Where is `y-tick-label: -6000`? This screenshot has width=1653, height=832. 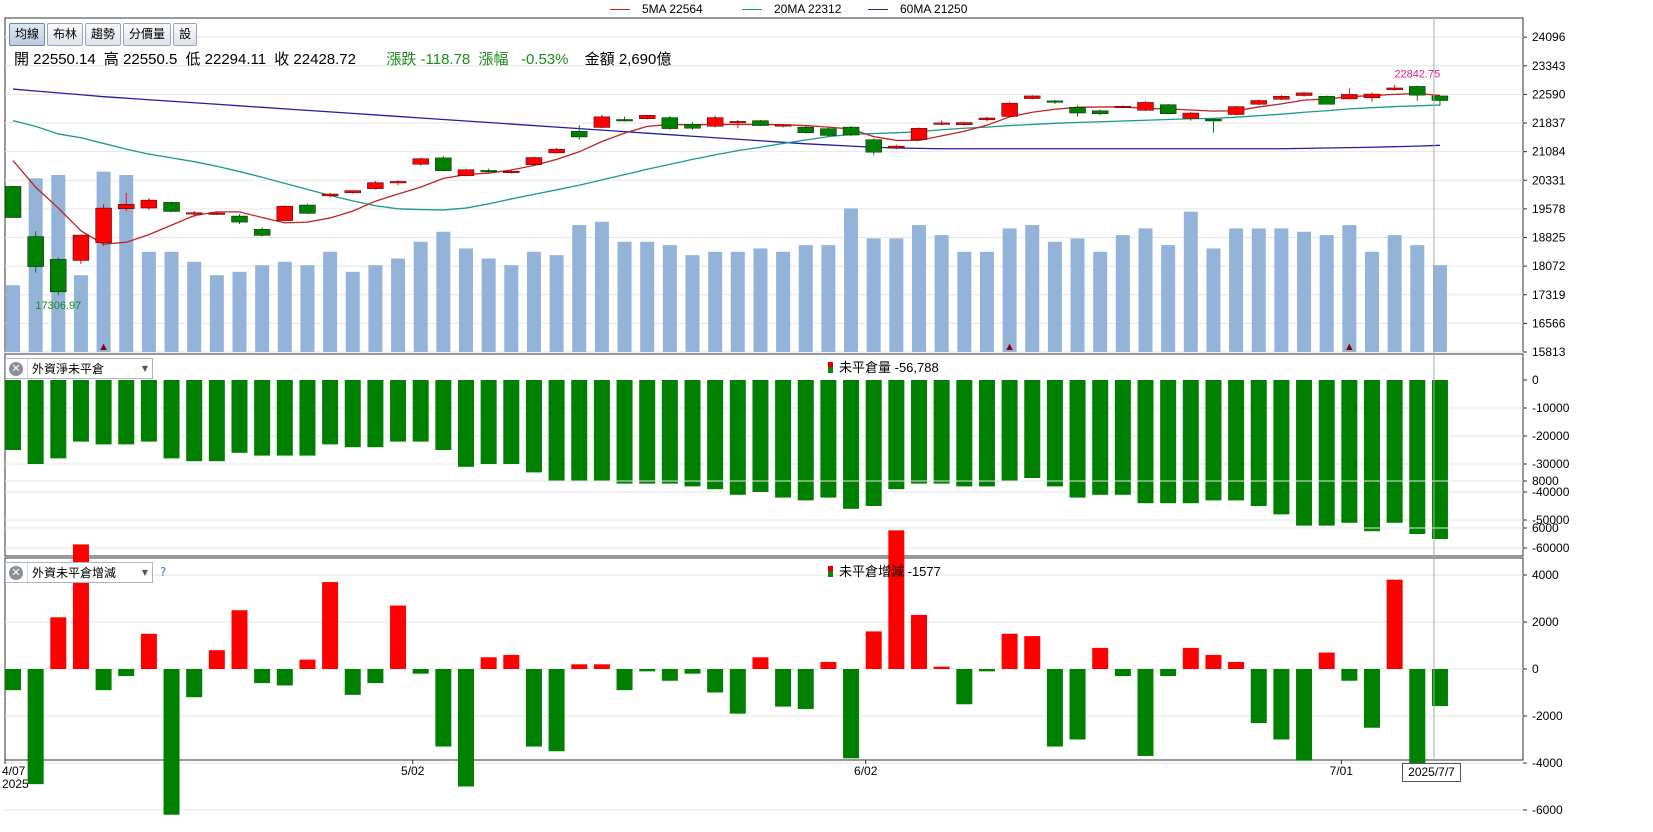 y-tick-label: -6000 is located at coordinates (1547, 810).